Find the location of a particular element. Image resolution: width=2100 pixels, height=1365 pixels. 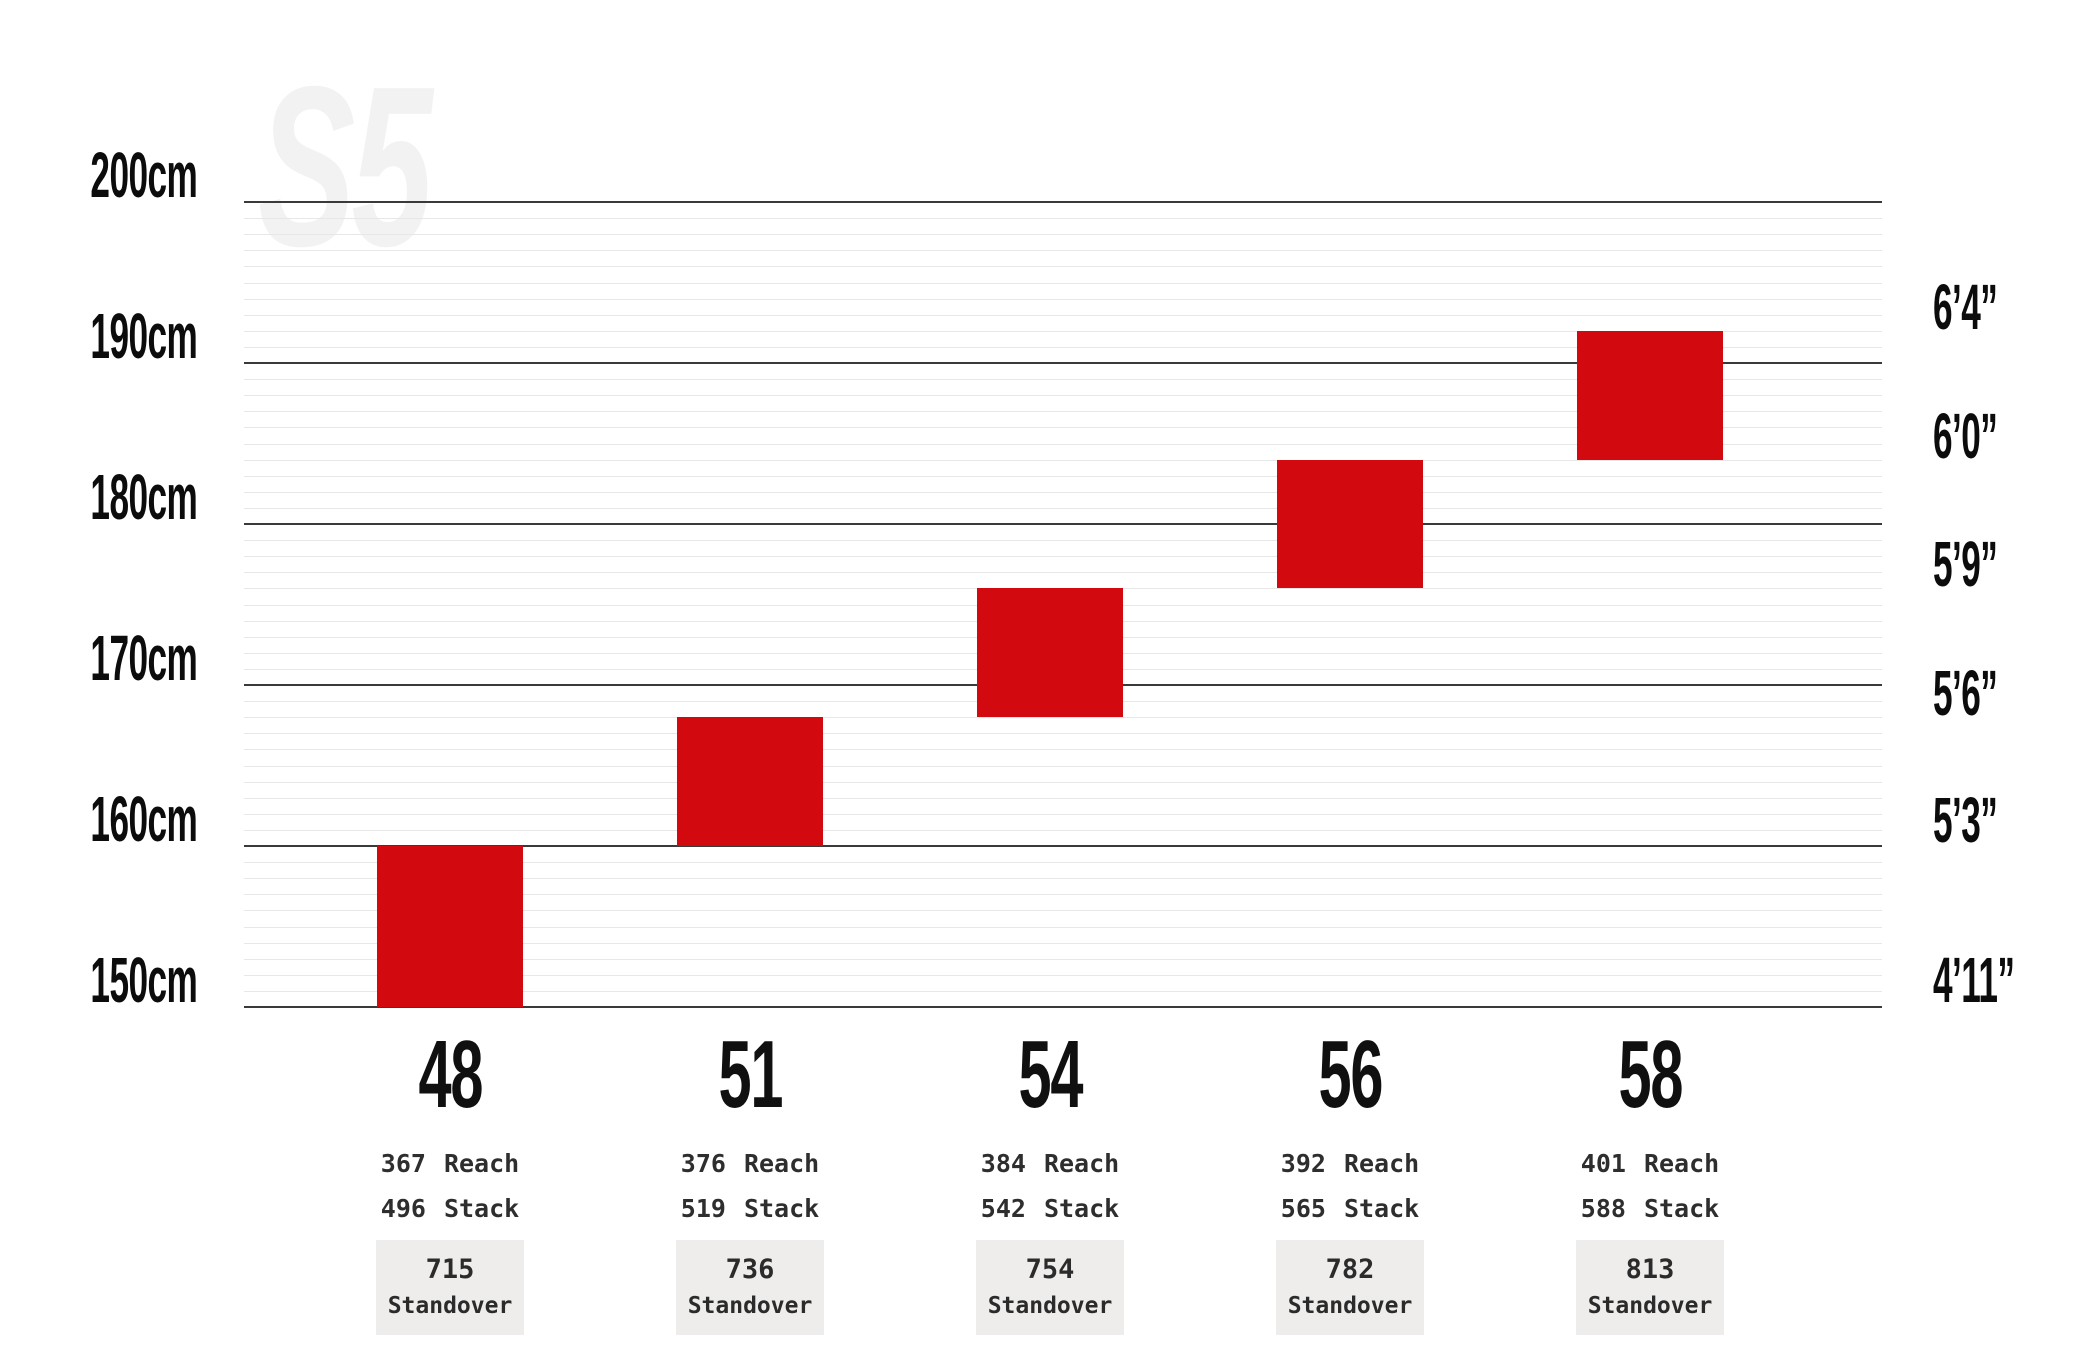

right-tick-6-4-: 6’4” is located at coordinates (1991, 307).